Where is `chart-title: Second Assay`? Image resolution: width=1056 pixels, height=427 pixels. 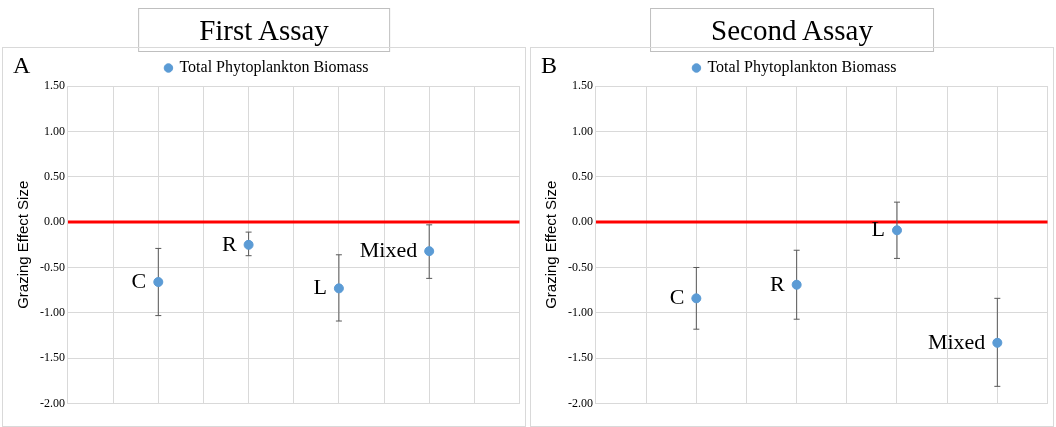
chart-title: Second Assay is located at coordinates (792, 30).